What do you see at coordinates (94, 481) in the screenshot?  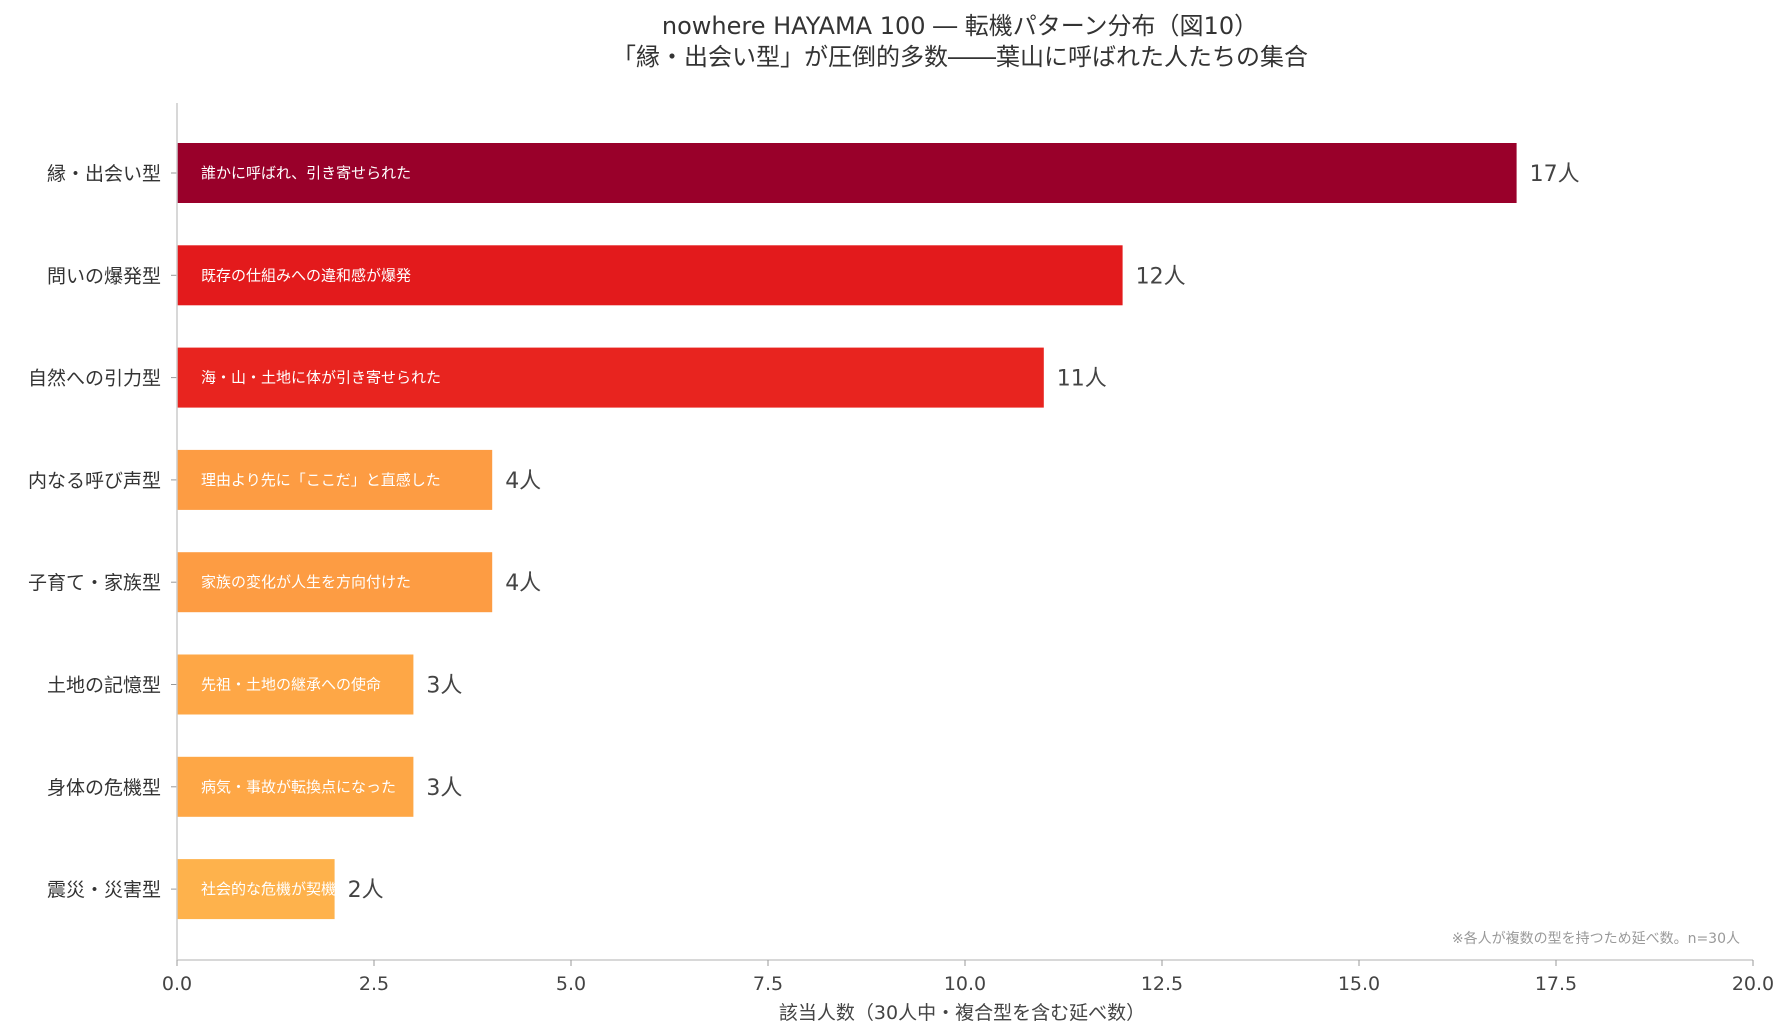 I see `category-label-4: 内なる呼び声型` at bounding box center [94, 481].